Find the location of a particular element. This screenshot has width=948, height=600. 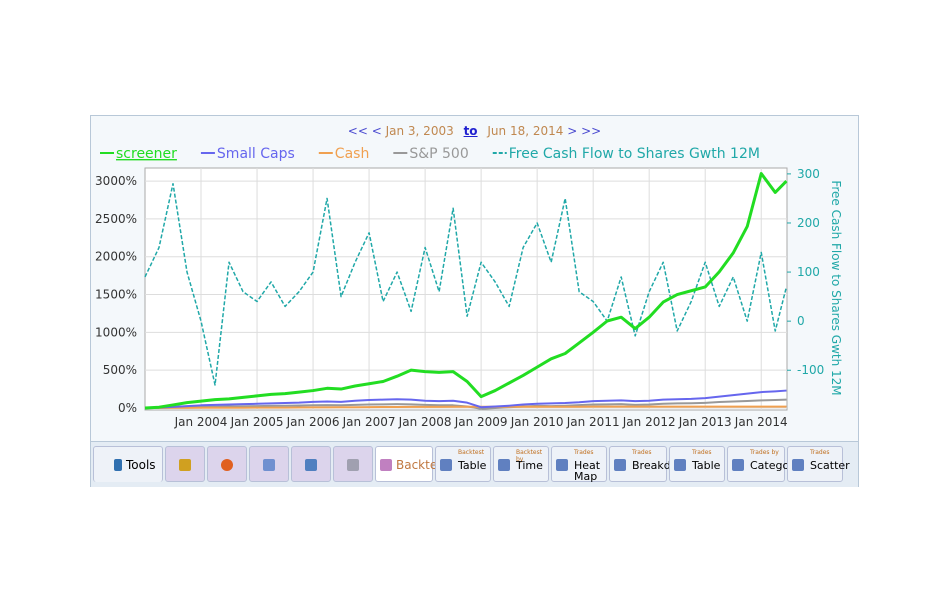

tab: Trades Breakdo is located at coordinates (643, 464).